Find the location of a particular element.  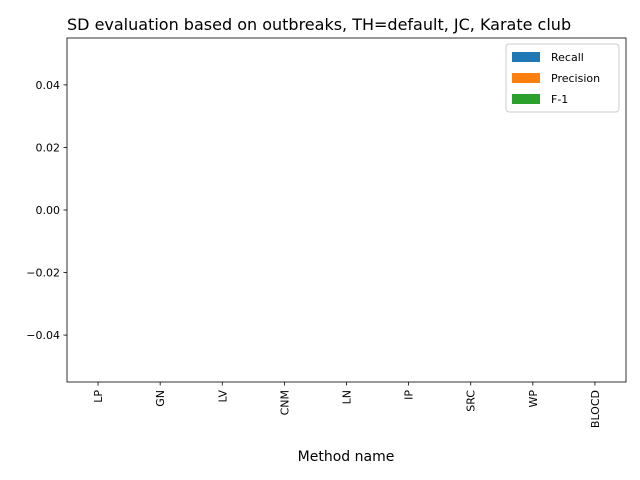

x-axis: LP GN LV CNM LN IP SRC WP BLOCD is located at coordinates (347, 405).